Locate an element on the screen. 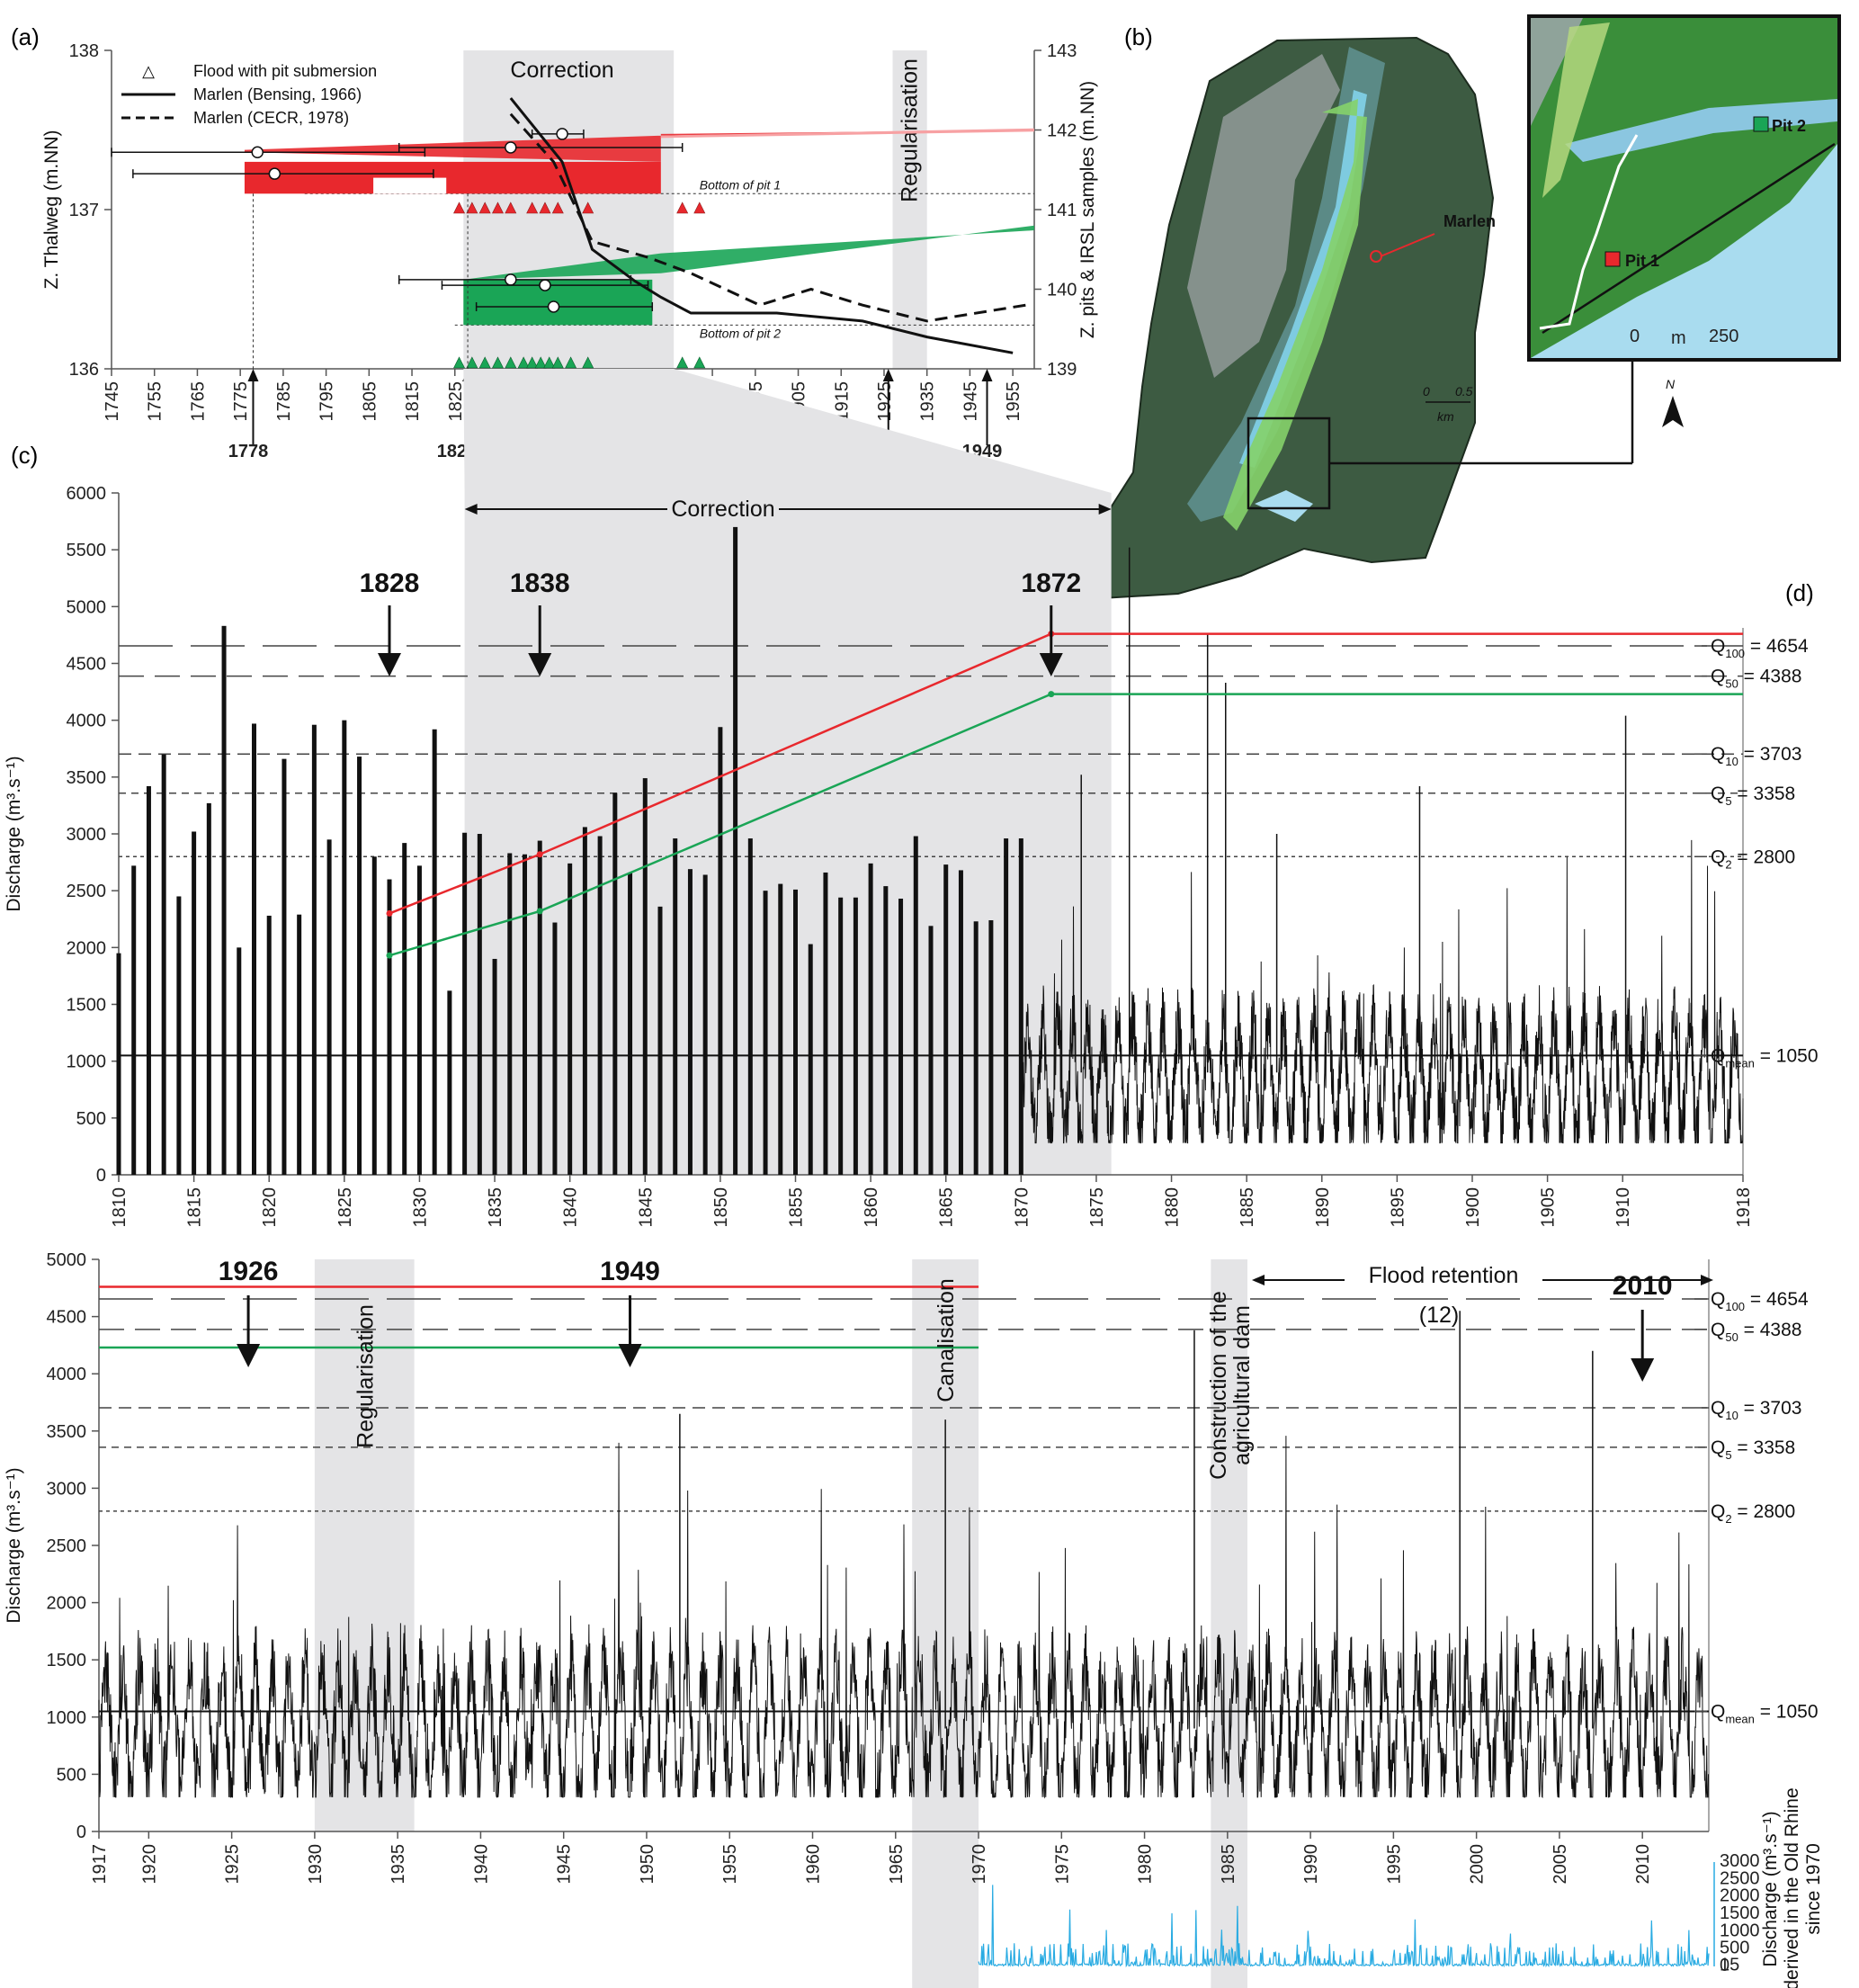  correction-arrow-right is located at coordinates (1105, 510).